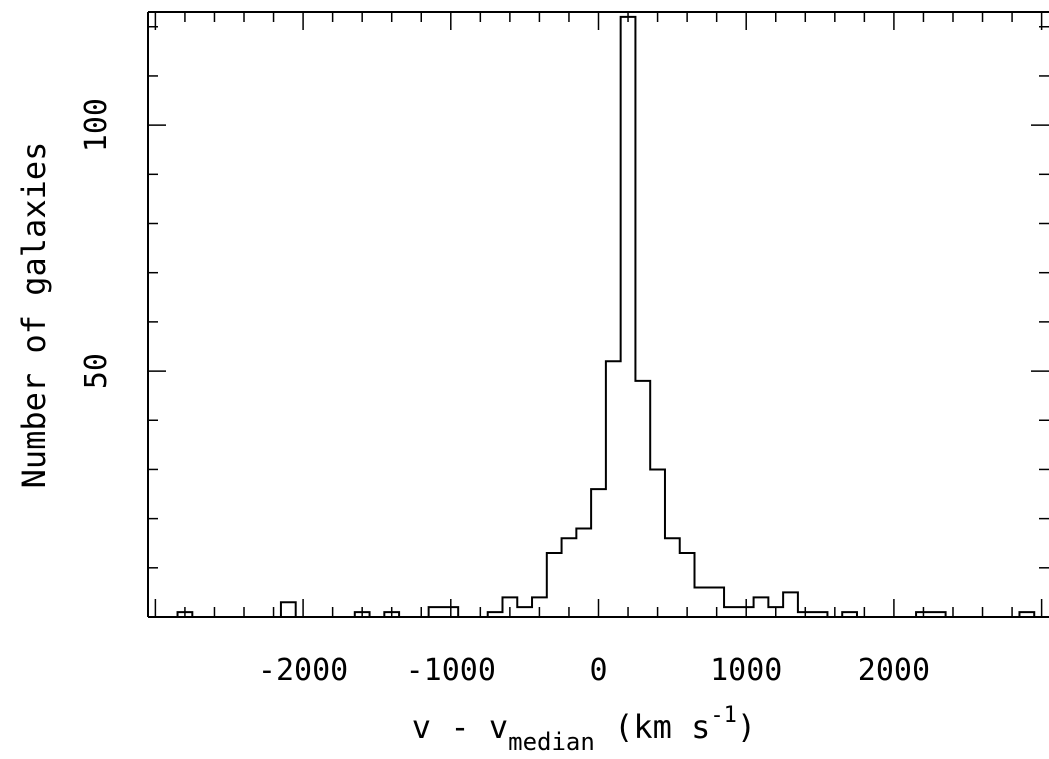  Describe the element at coordinates (34, 315) in the screenshot. I see `y-axis-label: Number of galaxies` at that location.